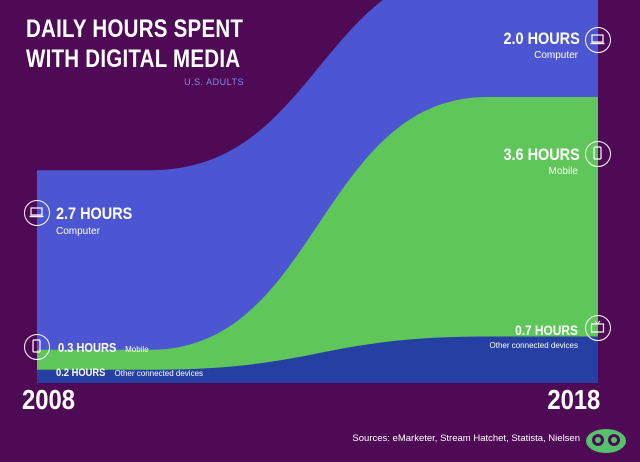  What do you see at coordinates (541, 38) in the screenshot?
I see `computer-2018-value: 2.0 HOURS` at bounding box center [541, 38].